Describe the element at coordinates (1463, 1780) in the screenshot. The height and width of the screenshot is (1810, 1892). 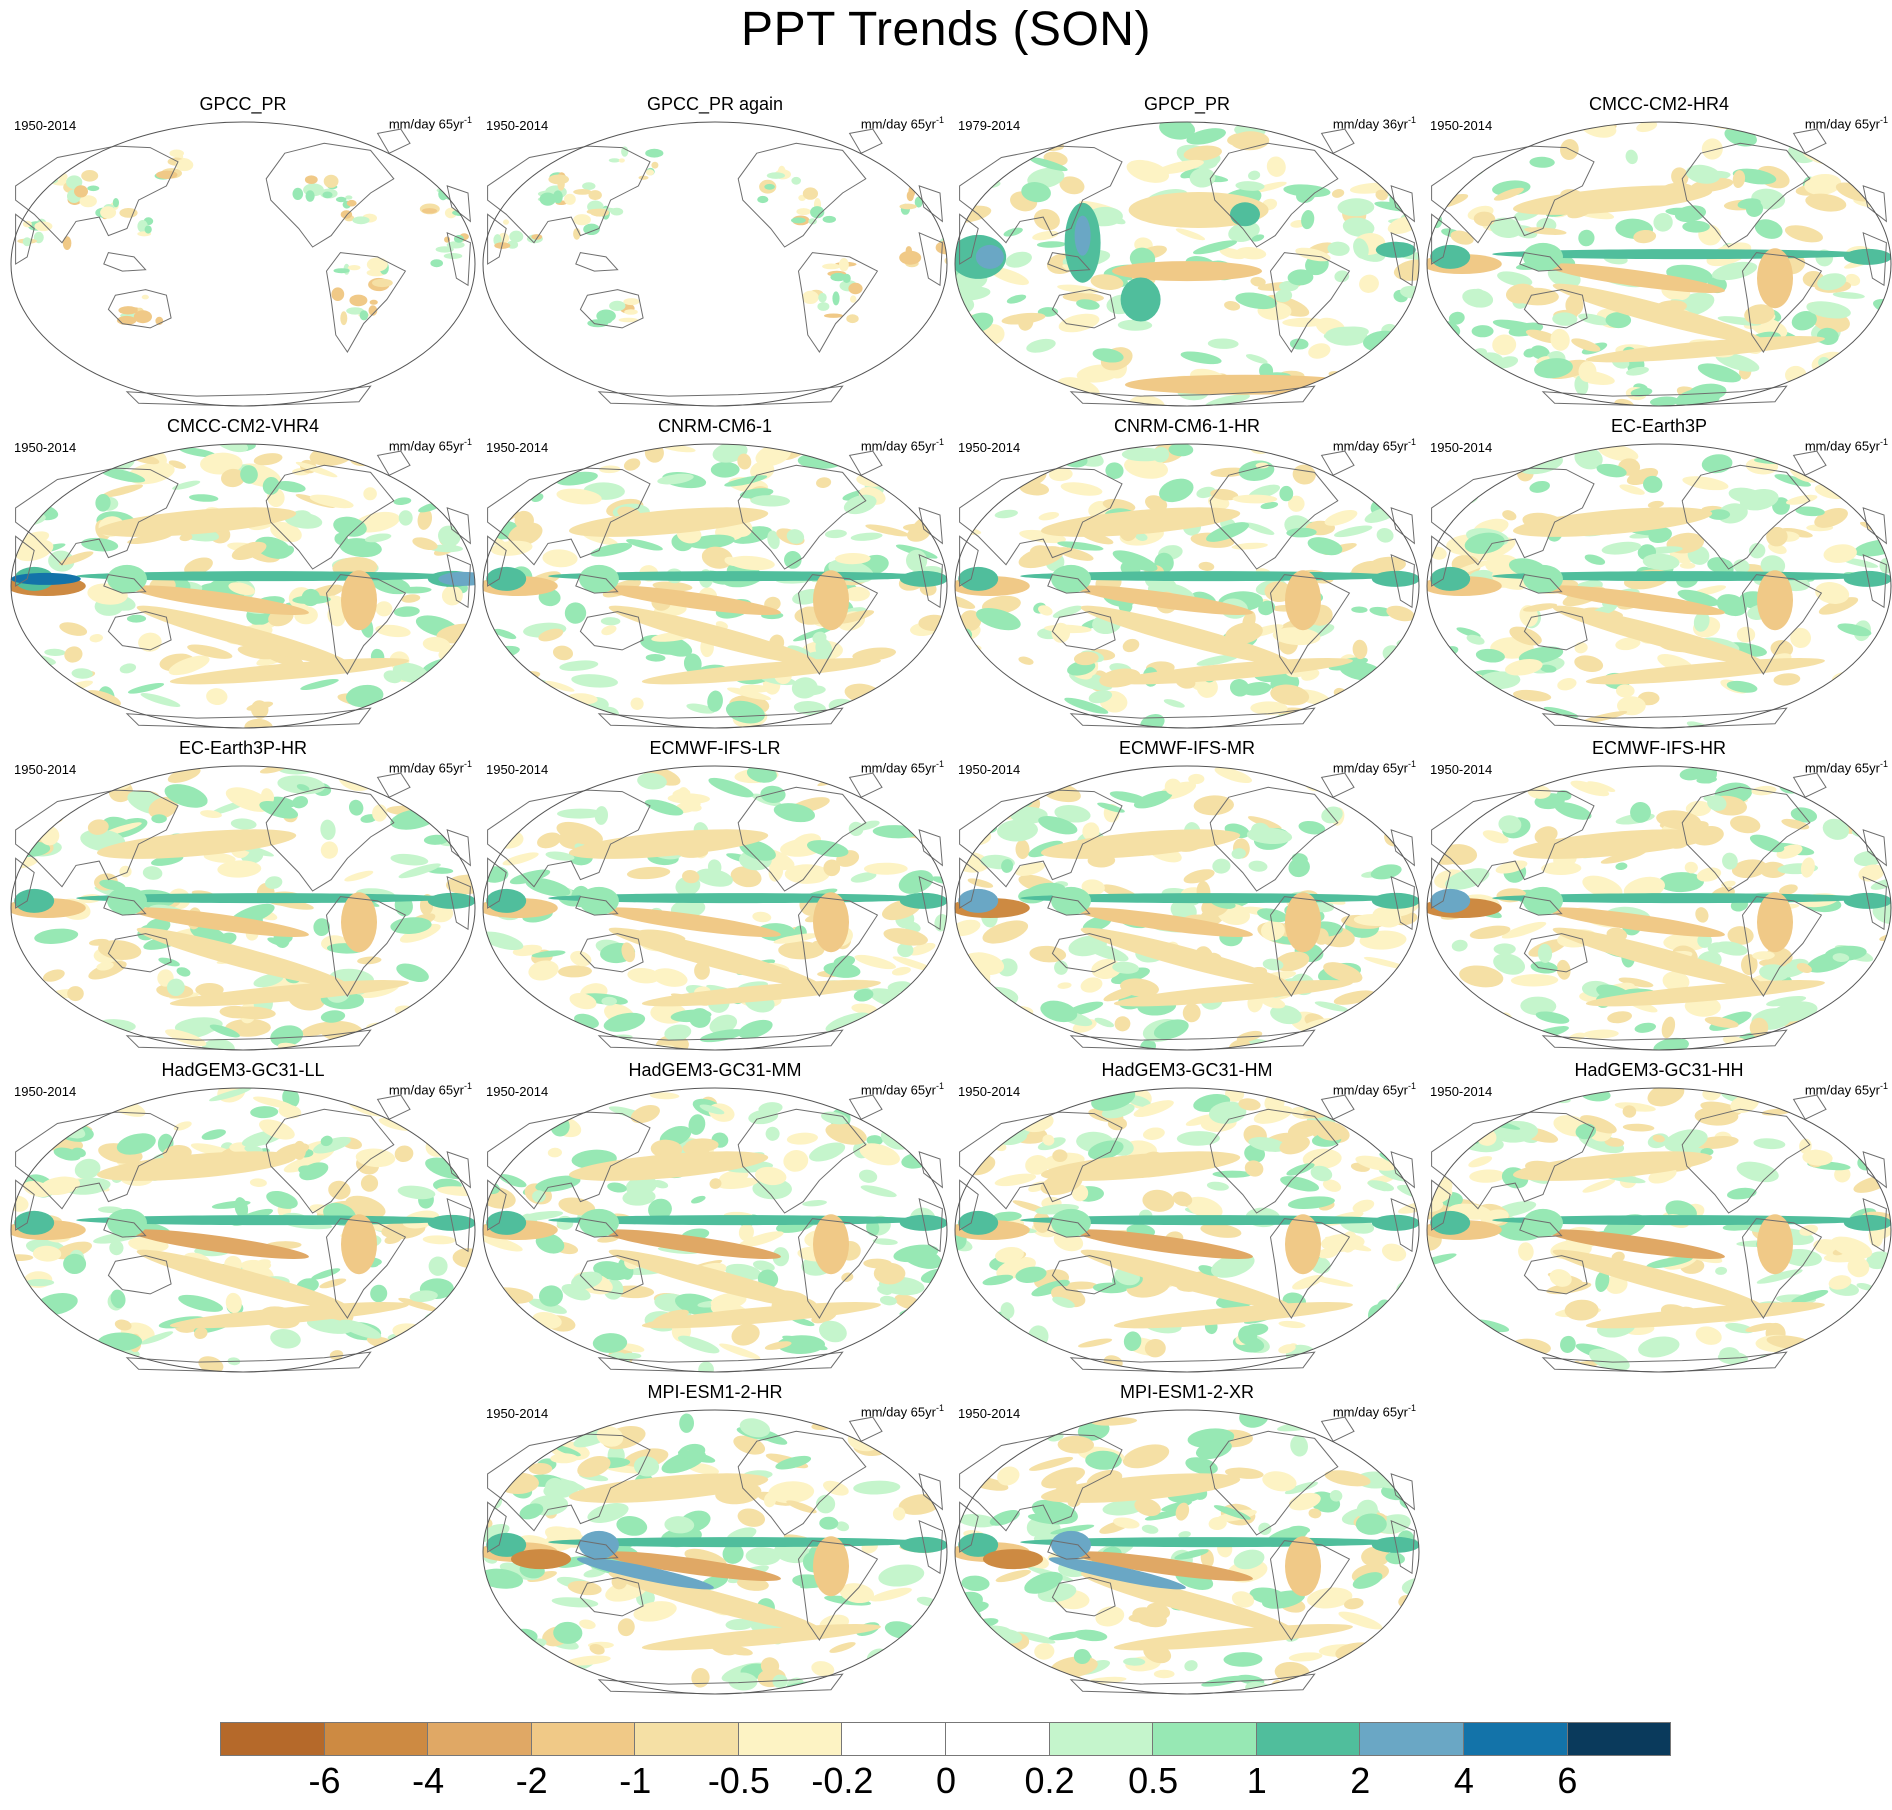
I see `colorbar-tick-label: 4` at that location.